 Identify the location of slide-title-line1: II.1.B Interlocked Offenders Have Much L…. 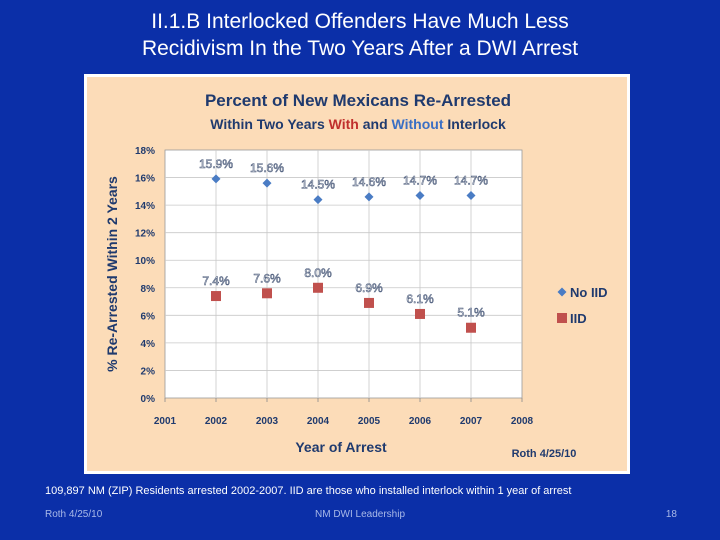
(360, 21).